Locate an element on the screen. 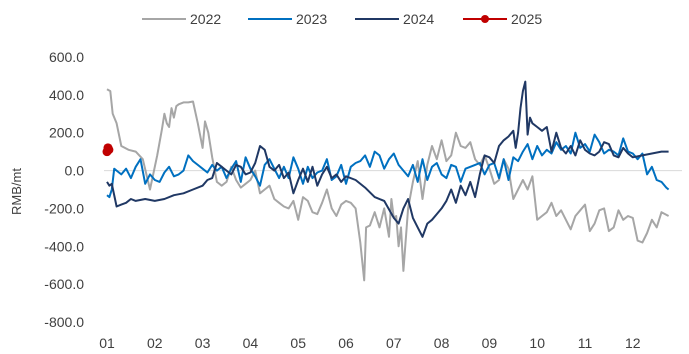 This screenshot has width=689, height=354. x-tick-label: 10 is located at coordinates (537, 343).